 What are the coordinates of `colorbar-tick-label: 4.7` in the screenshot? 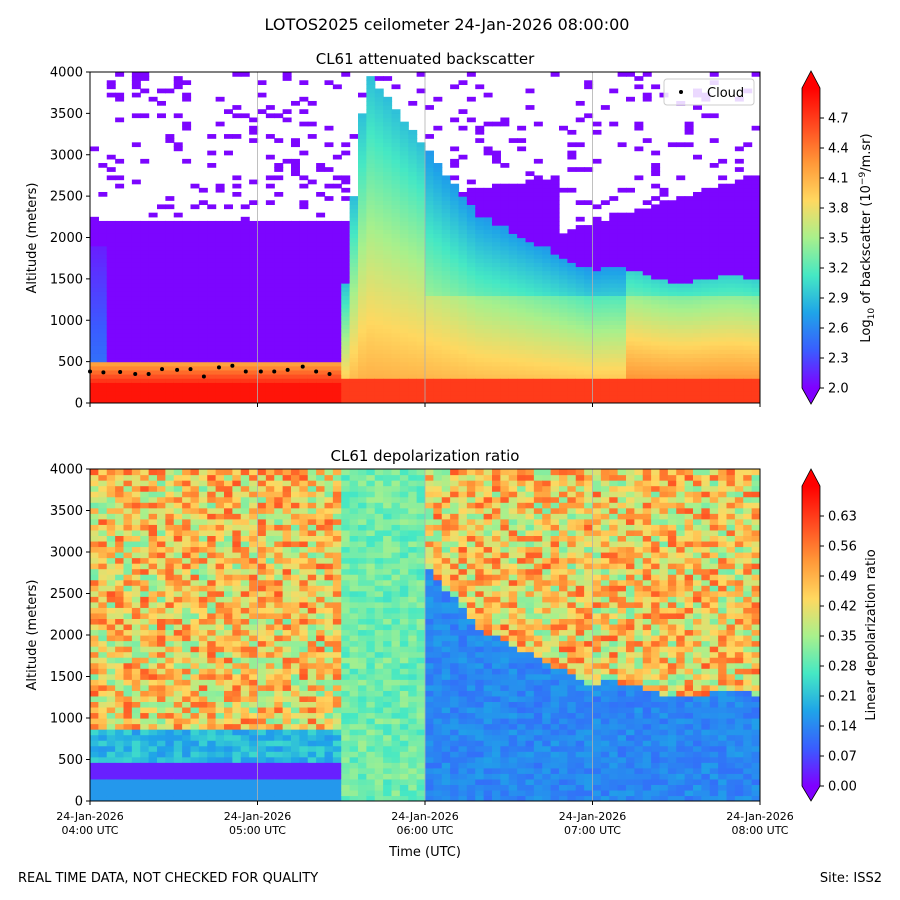 It's located at (838, 119).